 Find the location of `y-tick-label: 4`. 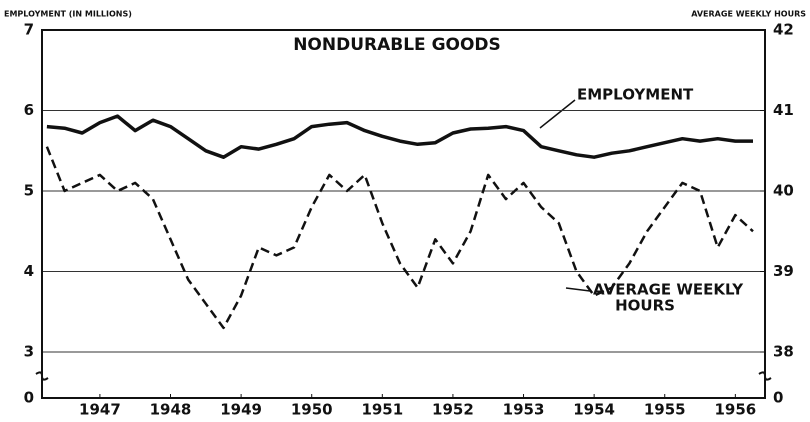

y-tick-label: 4 is located at coordinates (29, 271).